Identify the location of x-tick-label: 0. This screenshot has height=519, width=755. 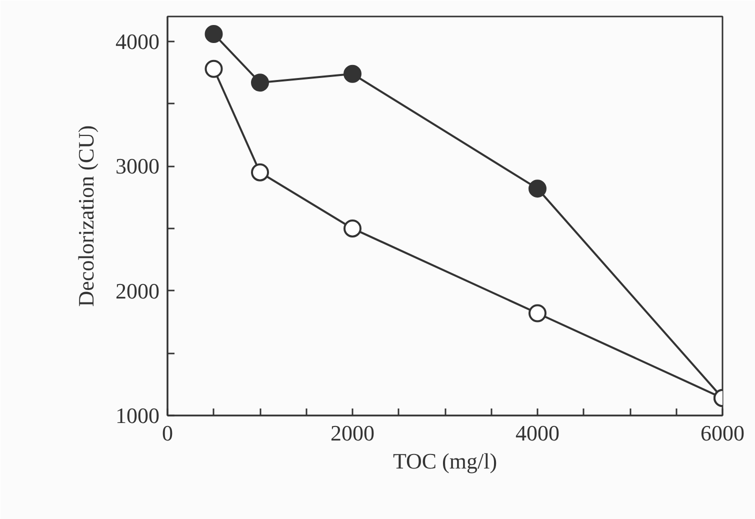
(167, 433).